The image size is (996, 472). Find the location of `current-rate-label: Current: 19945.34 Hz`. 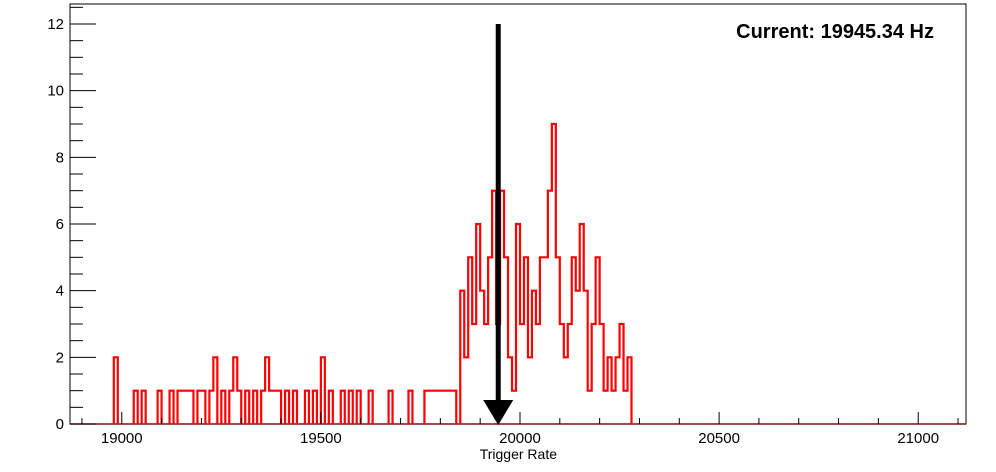

current-rate-label: Current: 19945.34 Hz is located at coordinates (835, 32).